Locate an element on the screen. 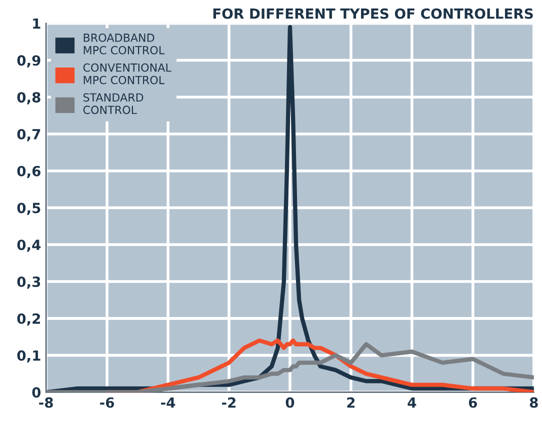  x-tick-label: 0 is located at coordinates (290, 402).